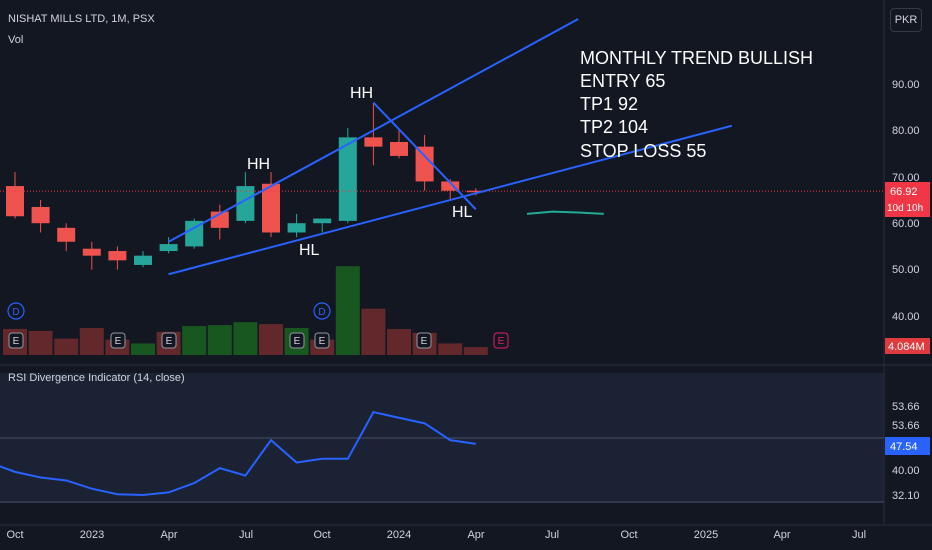 Image resolution: width=932 pixels, height=550 pixels. I want to click on rsi-indicator-title: RSI Divergence Indicator (14, close), so click(96, 378).